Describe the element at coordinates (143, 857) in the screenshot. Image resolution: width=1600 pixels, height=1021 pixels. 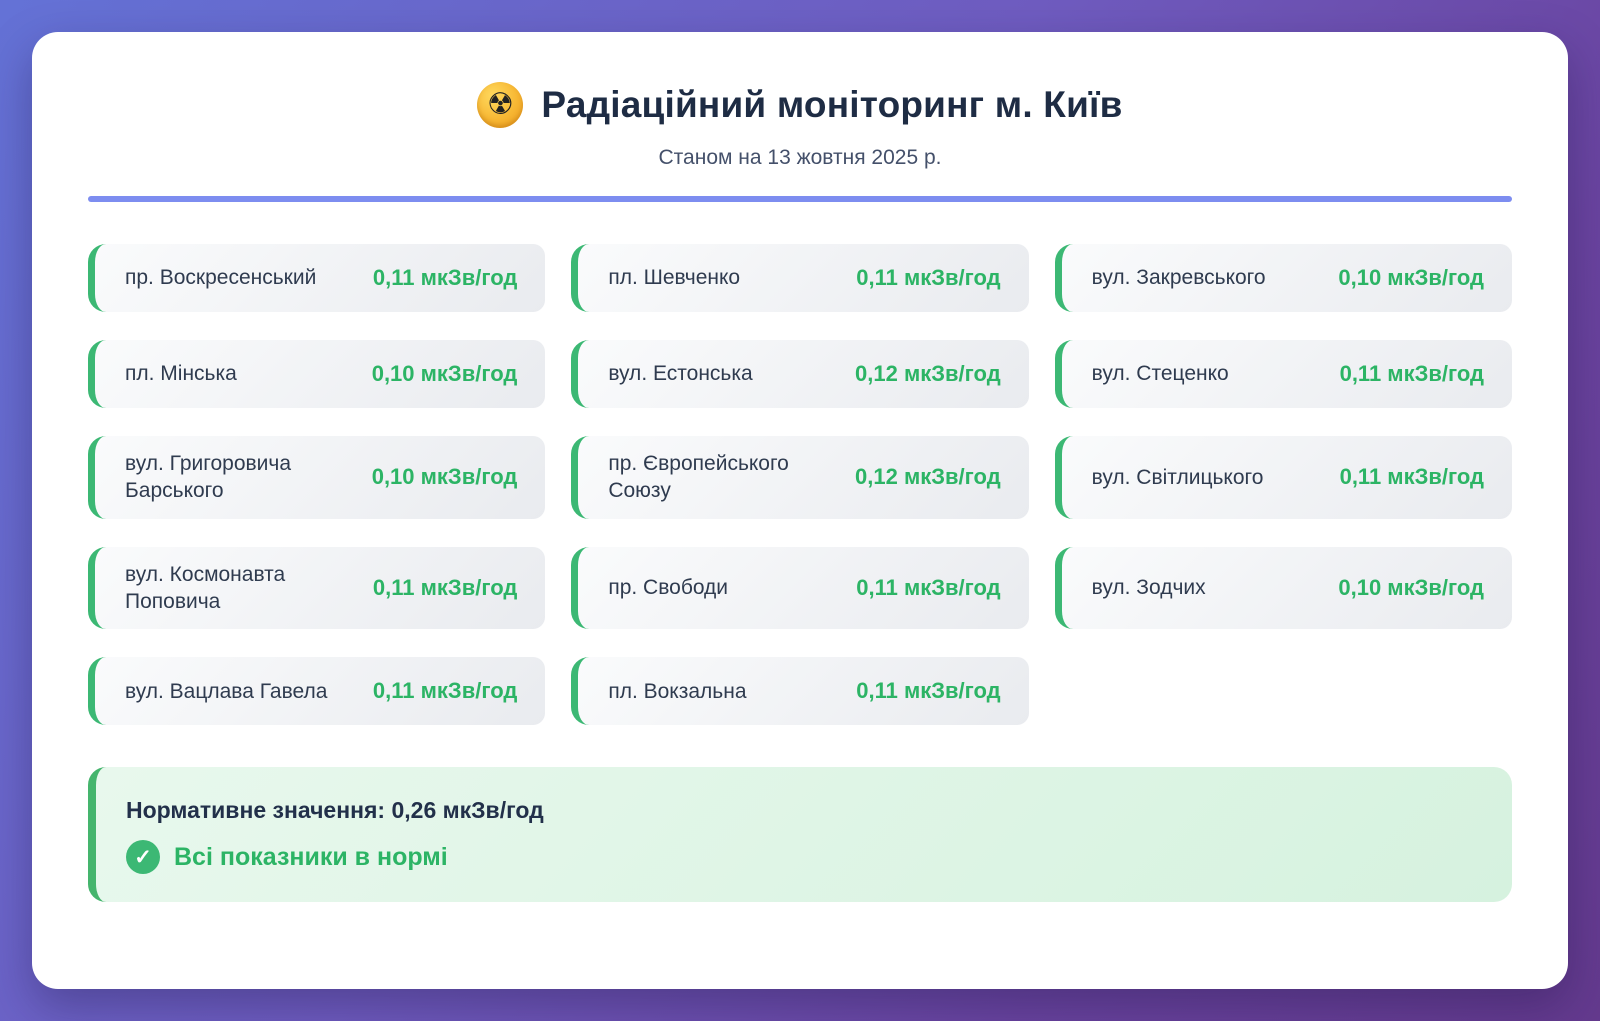
I see `check-icon: ✓` at that location.